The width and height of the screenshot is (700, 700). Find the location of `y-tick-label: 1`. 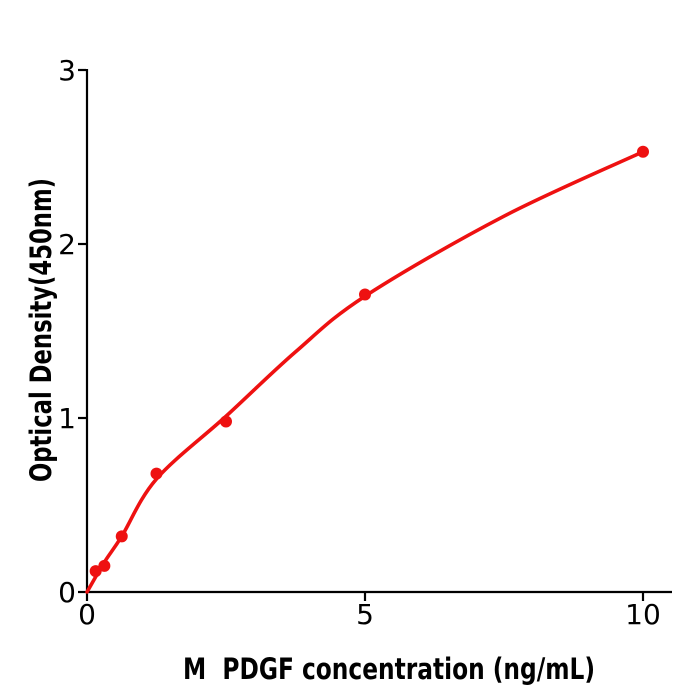

y-tick-label: 1 is located at coordinates (67, 418).